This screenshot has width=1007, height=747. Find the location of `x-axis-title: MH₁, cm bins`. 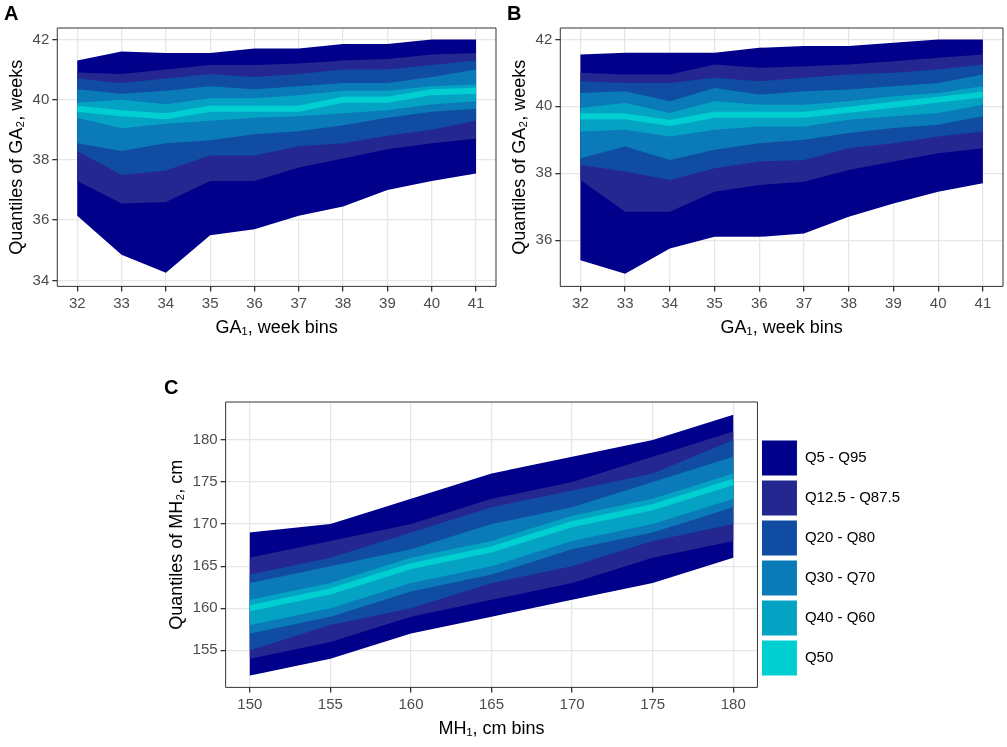

x-axis-title: MH₁, cm bins is located at coordinates (491, 728).